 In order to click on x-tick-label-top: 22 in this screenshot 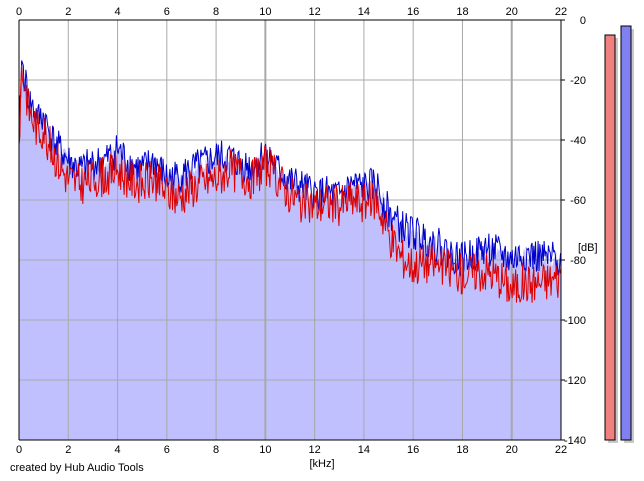, I will do `click(561, 12)`.